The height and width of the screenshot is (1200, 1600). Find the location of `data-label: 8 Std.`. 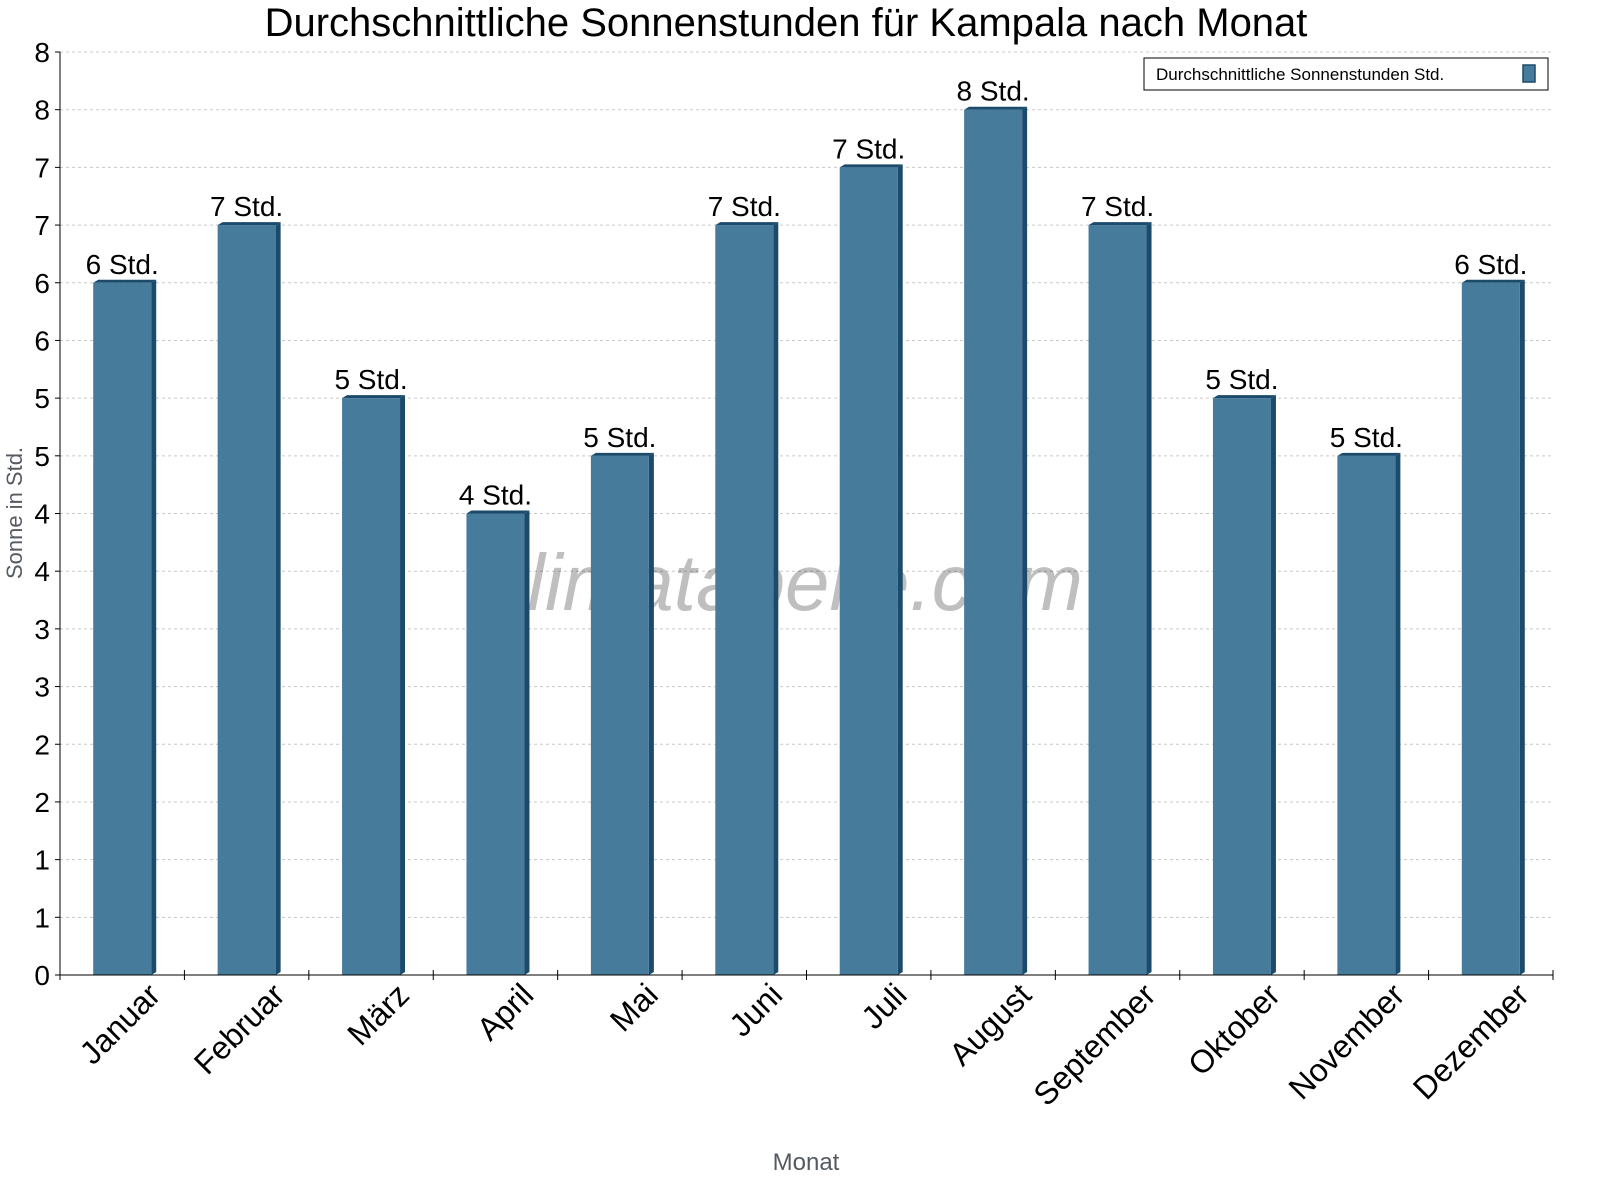

data-label: 8 Std. is located at coordinates (993, 91).